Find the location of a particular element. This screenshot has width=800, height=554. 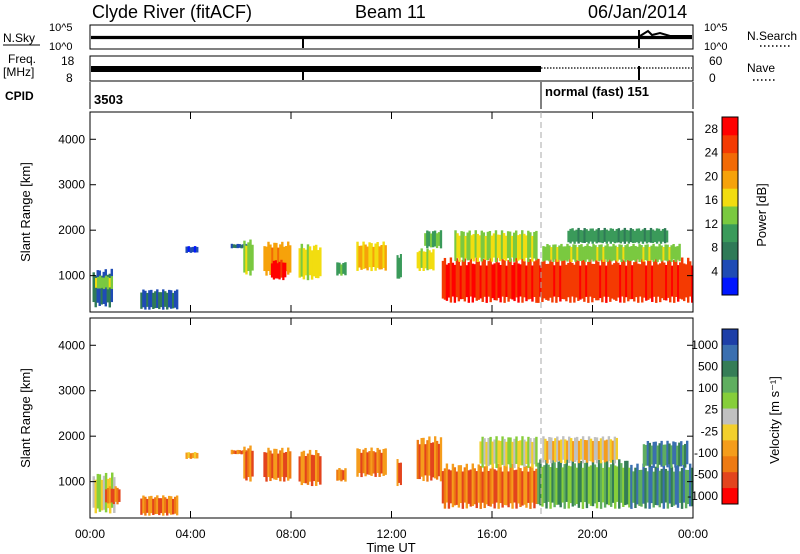

station-title: Clyde River (fitACF) is located at coordinates (172, 12).